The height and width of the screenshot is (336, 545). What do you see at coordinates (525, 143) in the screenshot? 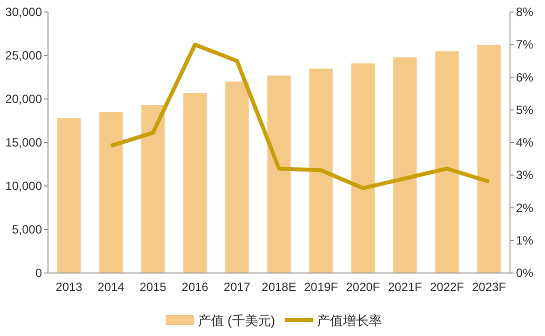
I see `y2-tick-label: 4%` at bounding box center [525, 143].